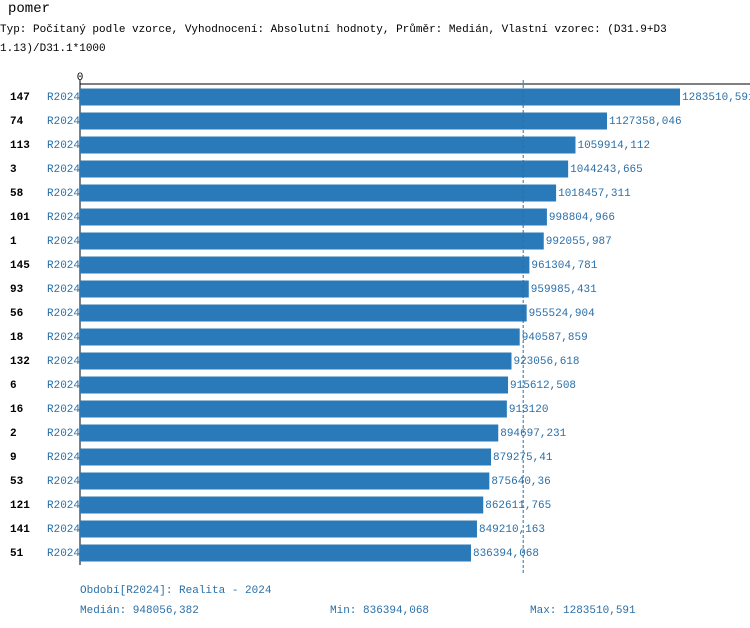 The width and height of the screenshot is (750, 628). What do you see at coordinates (17, 554) in the screenshot?
I see `category-label: 51` at bounding box center [17, 554].